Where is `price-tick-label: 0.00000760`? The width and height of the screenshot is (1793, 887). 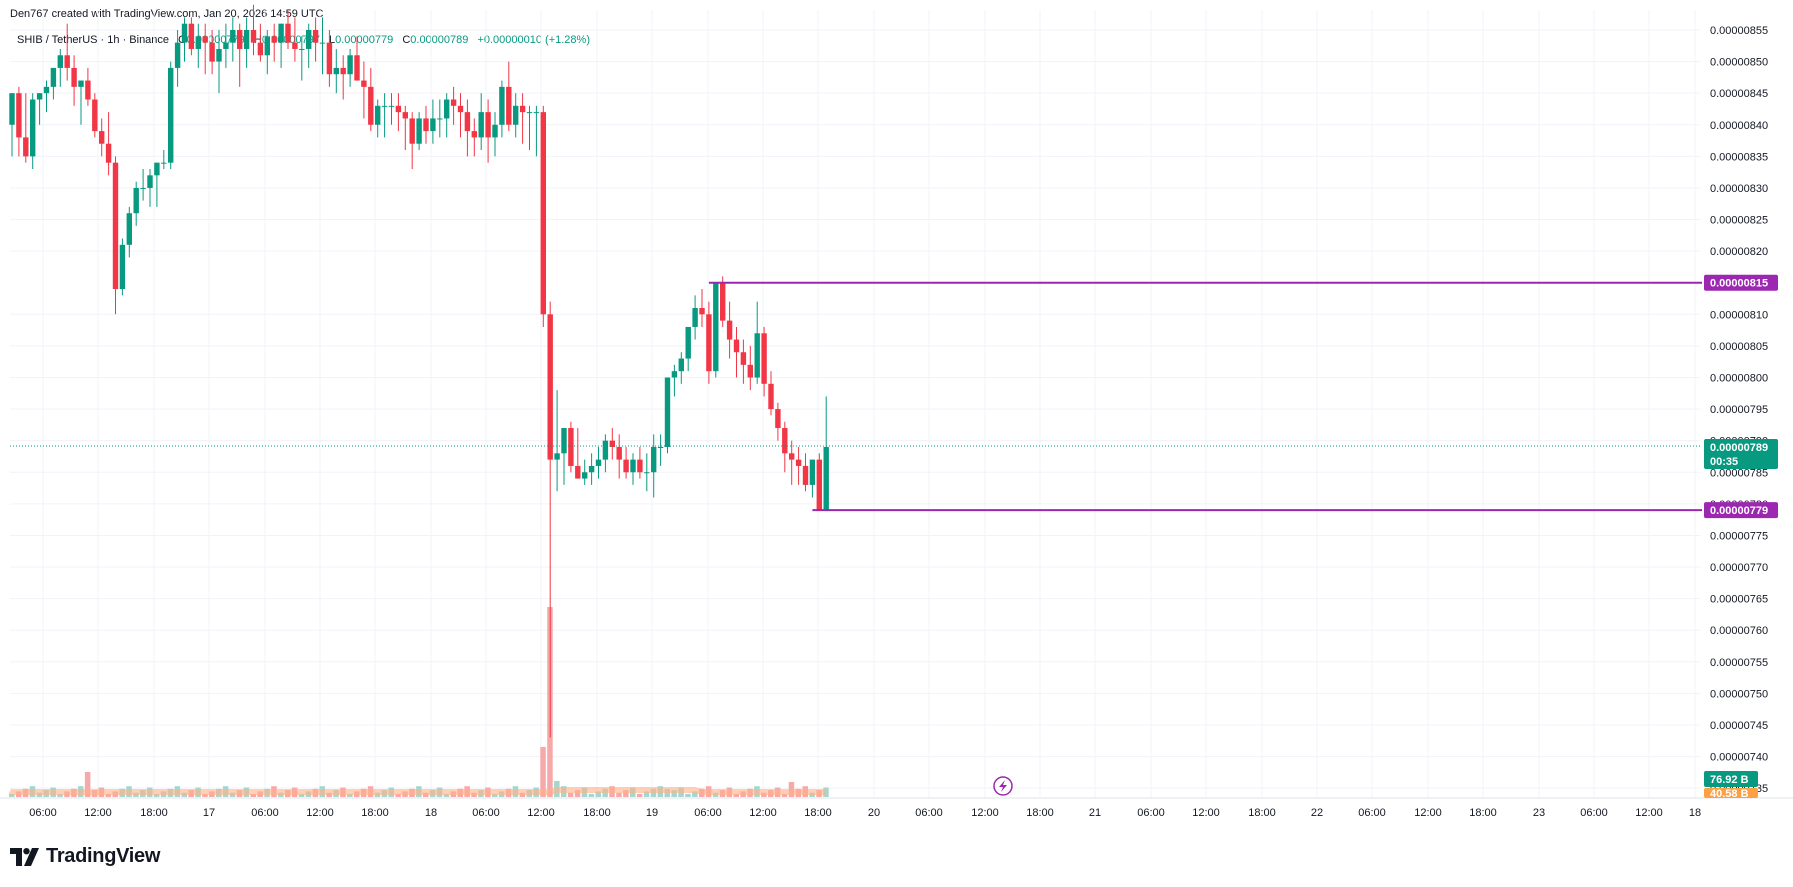 price-tick-label: 0.00000760 is located at coordinates (1739, 631).